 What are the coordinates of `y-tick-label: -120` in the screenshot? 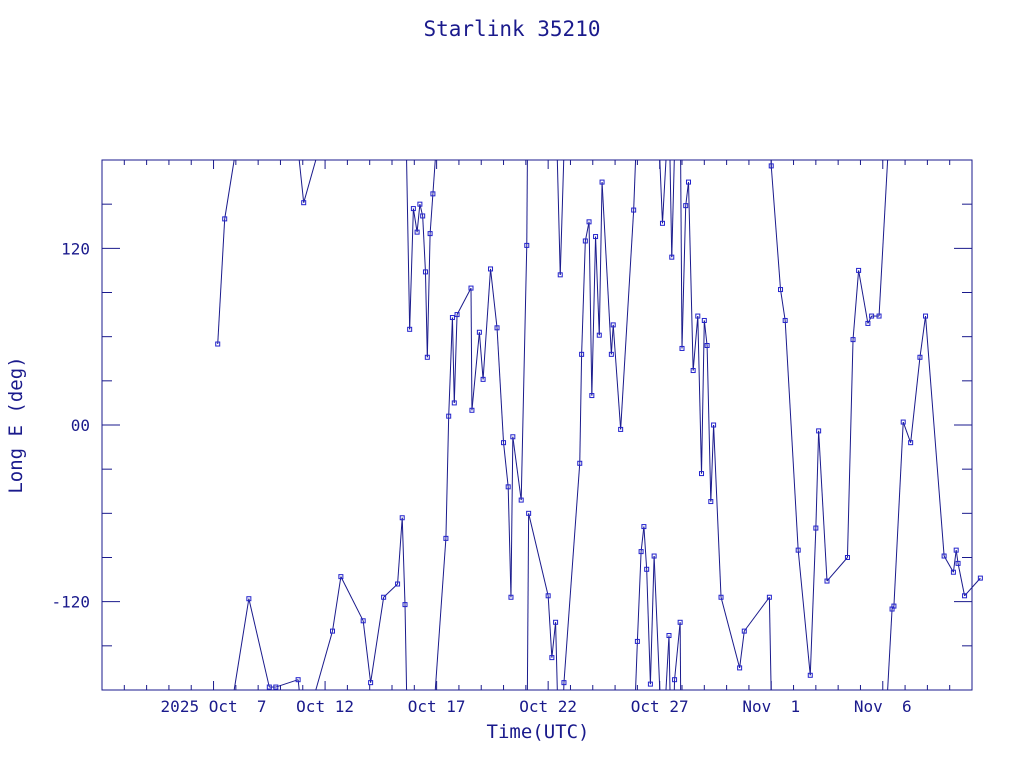 It's located at (70, 602).